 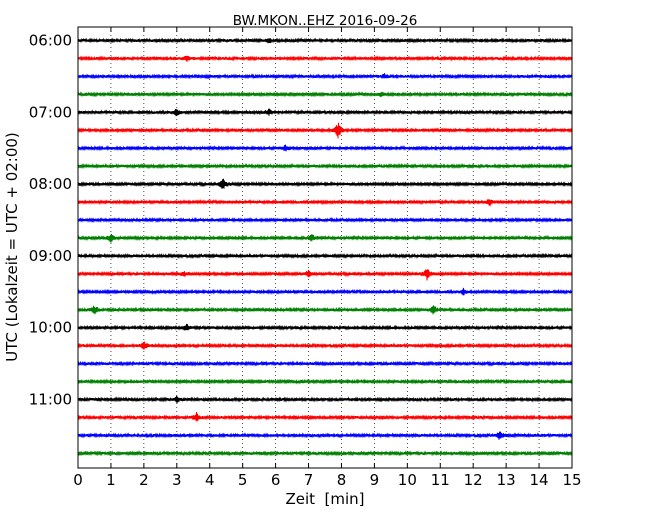 What do you see at coordinates (50, 112) in the screenshot?
I see `y-tick-label: 07:00` at bounding box center [50, 112].